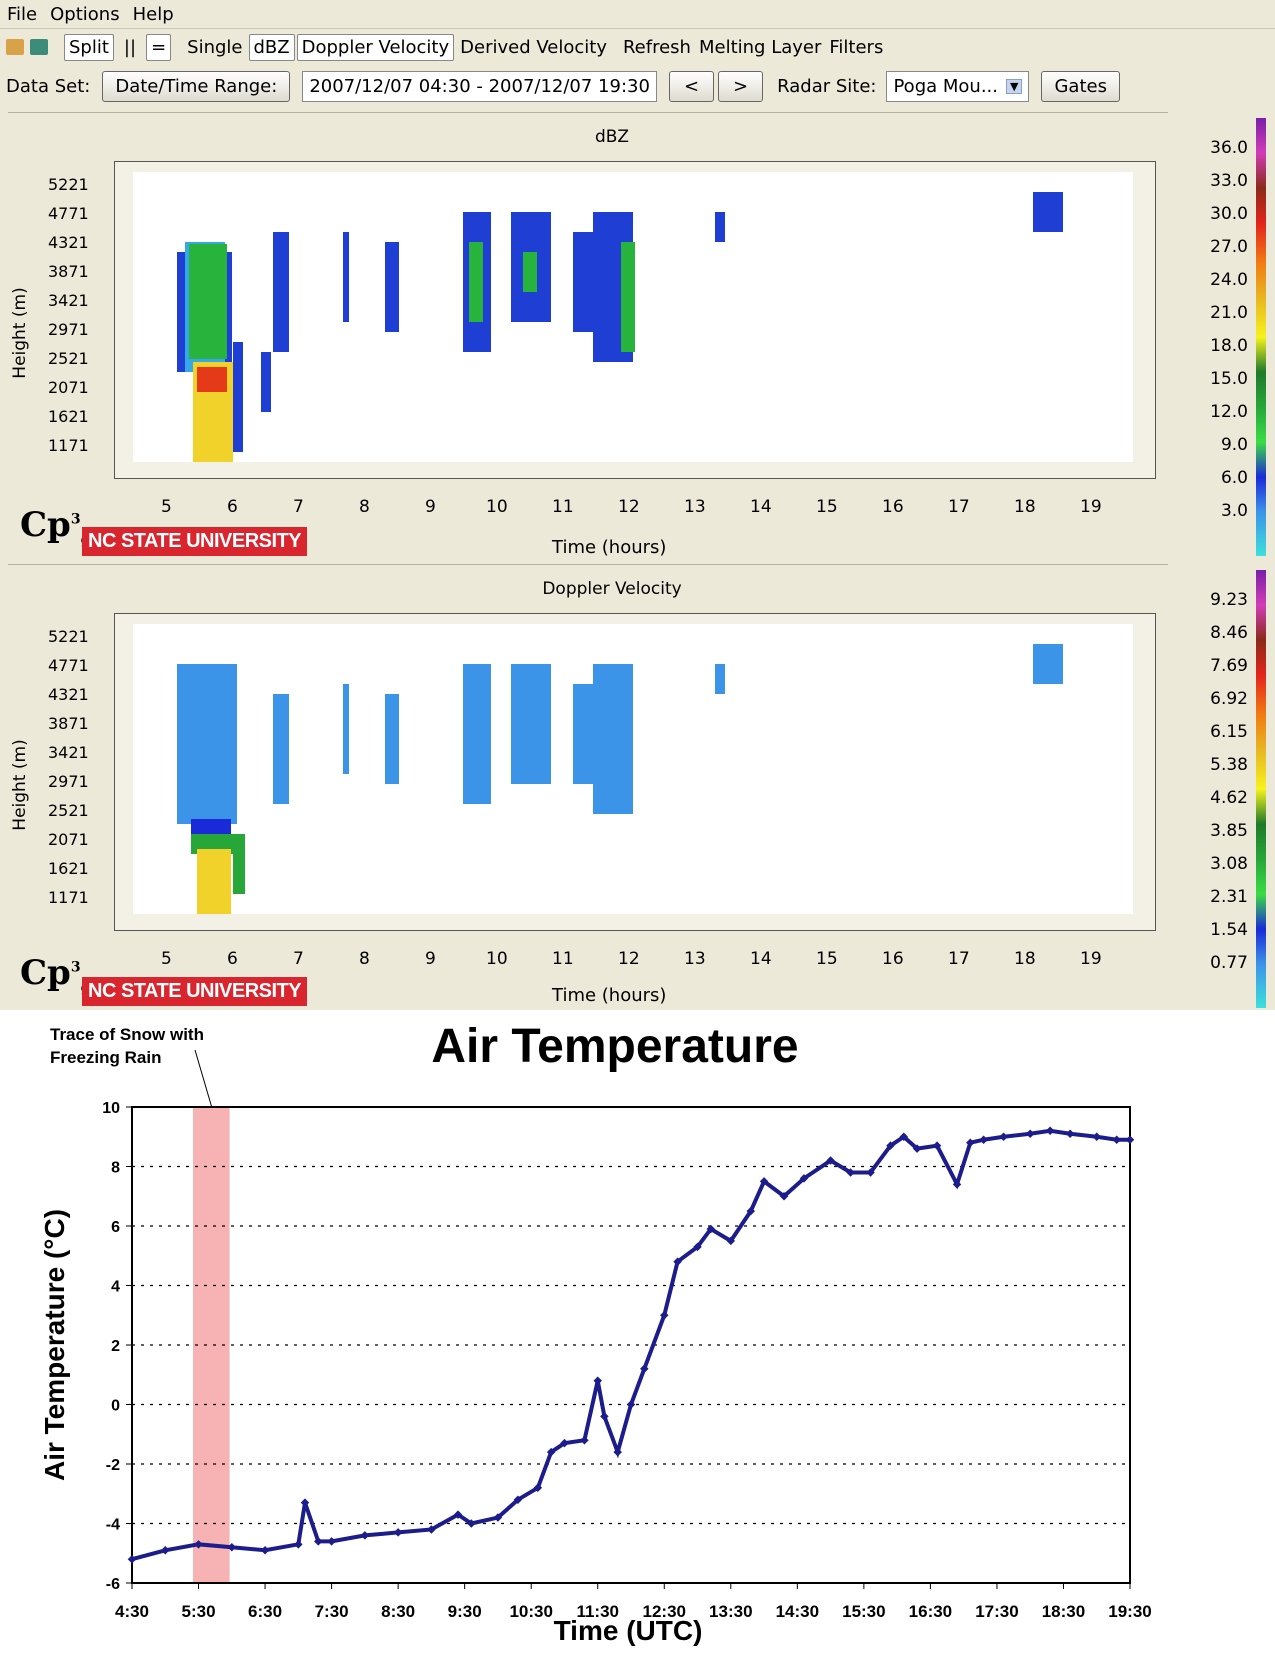 This screenshot has width=1275, height=1654. I want to click on y-tick-label: 4, so click(115, 1287).